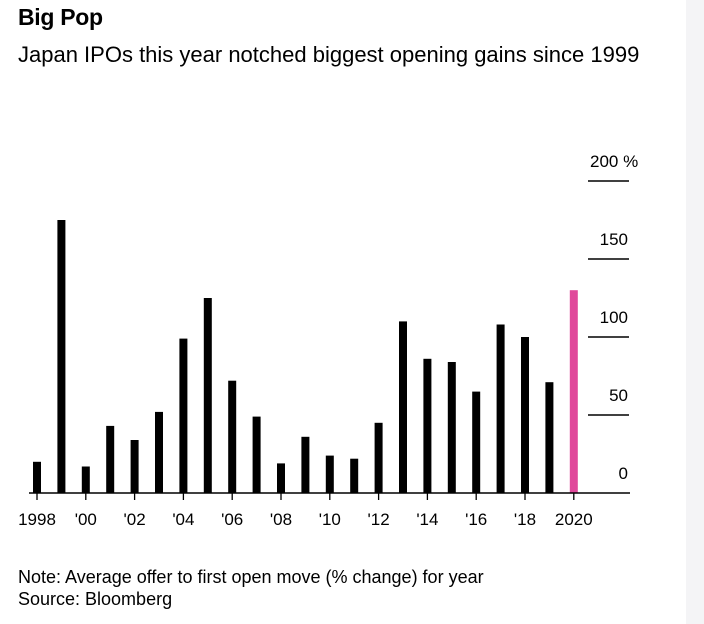  Describe the element at coordinates (378, 457) in the screenshot. I see `bar-2012` at that location.